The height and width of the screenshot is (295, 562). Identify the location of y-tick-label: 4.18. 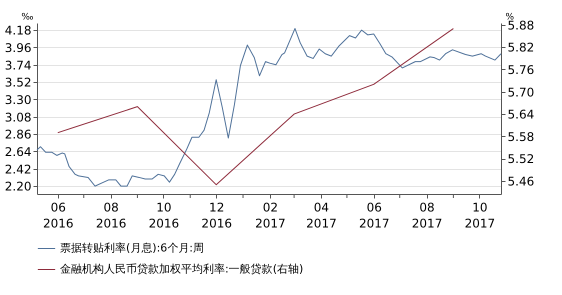
(18, 31).